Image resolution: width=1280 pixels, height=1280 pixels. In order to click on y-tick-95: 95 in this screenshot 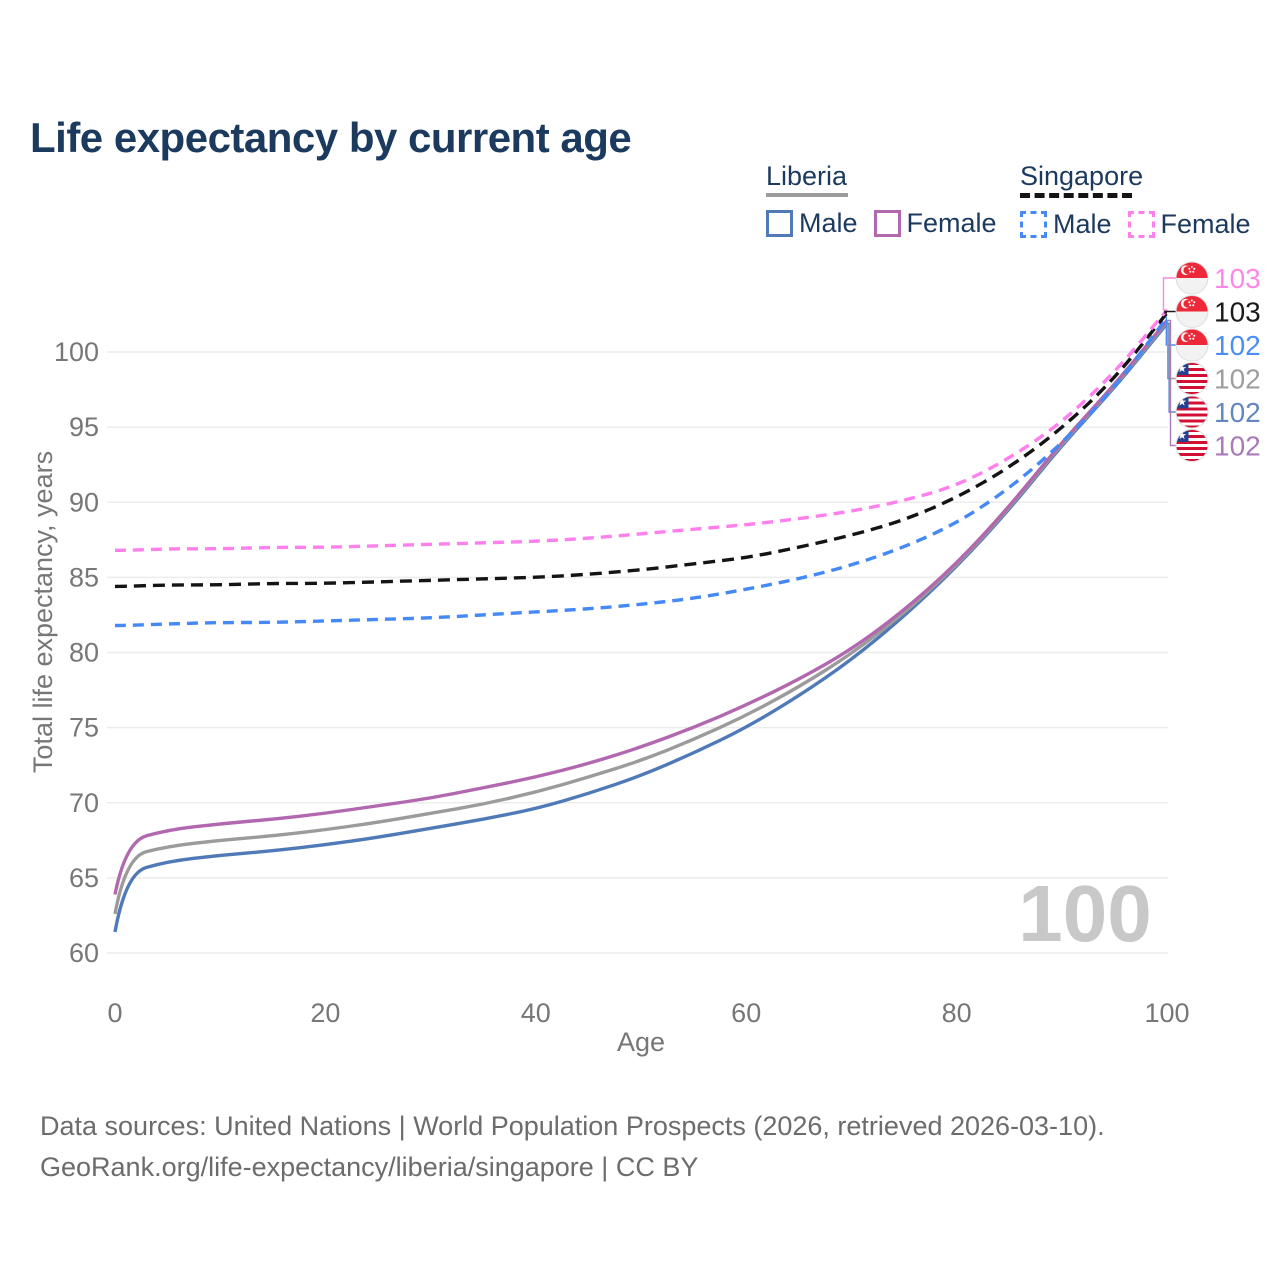, I will do `click(84, 427)`.